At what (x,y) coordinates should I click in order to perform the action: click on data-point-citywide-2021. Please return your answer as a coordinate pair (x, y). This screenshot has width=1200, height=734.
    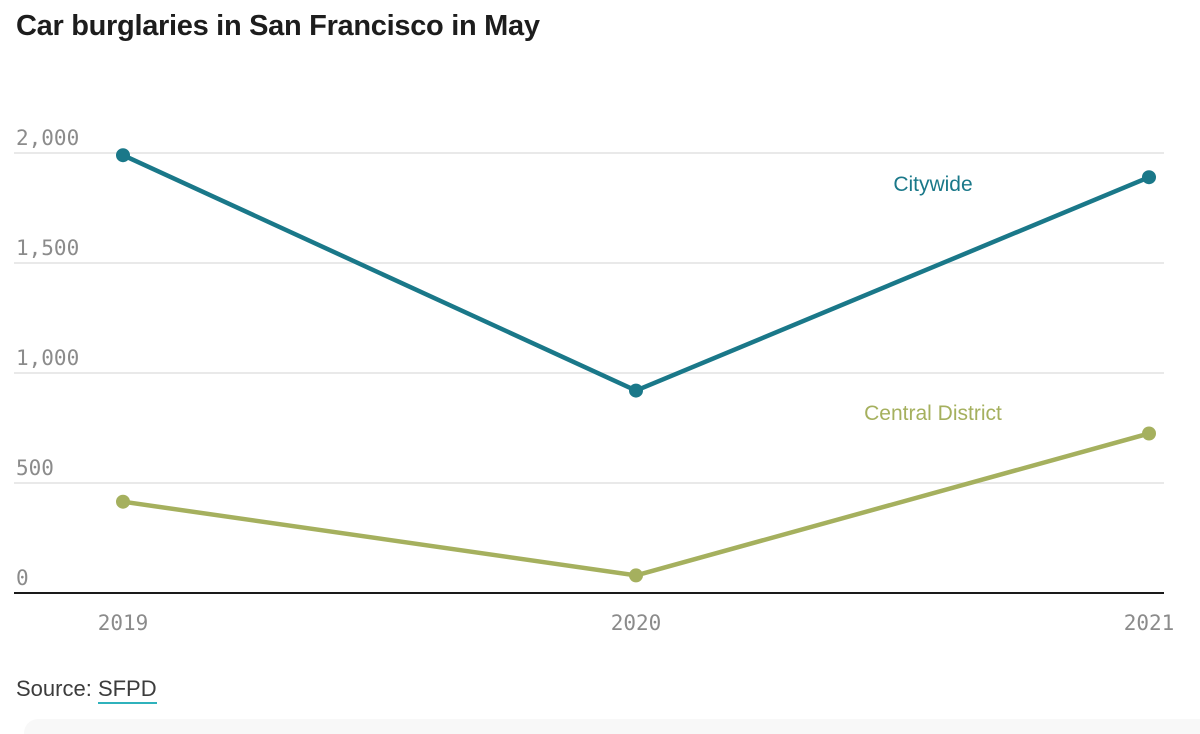
    Looking at the image, I should click on (1149, 177).